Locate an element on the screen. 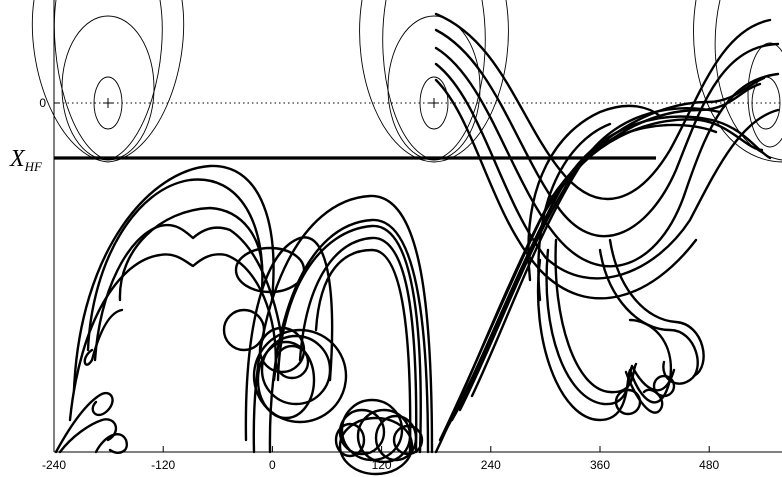 The height and width of the screenshot is (477, 782). contour-set-center is located at coordinates (434, 81).